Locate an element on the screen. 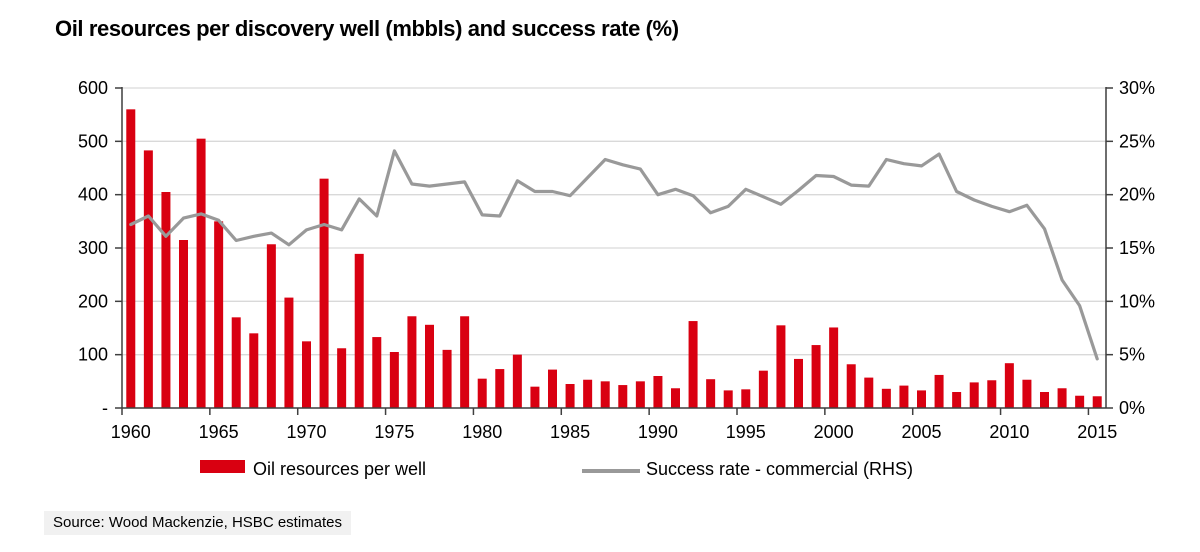  bar-1961 is located at coordinates (148, 279).